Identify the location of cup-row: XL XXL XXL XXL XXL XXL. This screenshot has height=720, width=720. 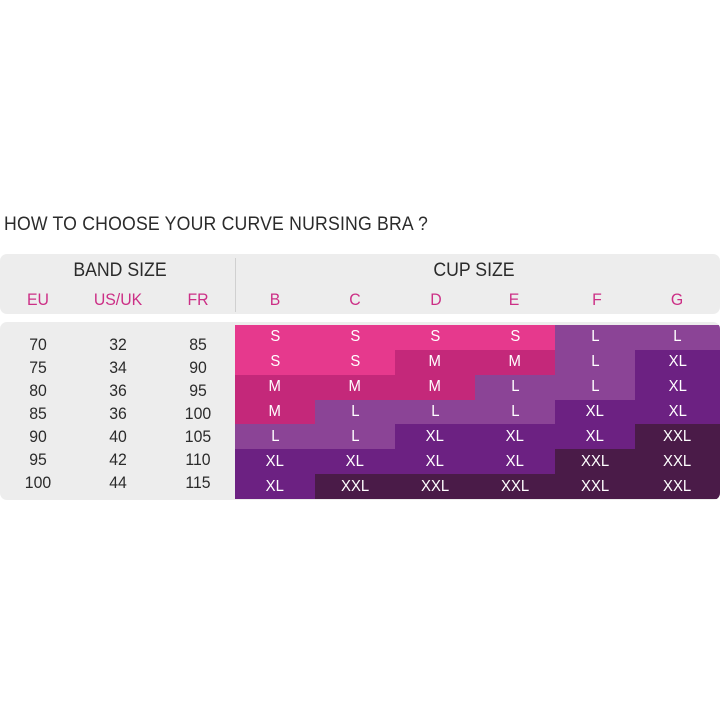
(477, 486).